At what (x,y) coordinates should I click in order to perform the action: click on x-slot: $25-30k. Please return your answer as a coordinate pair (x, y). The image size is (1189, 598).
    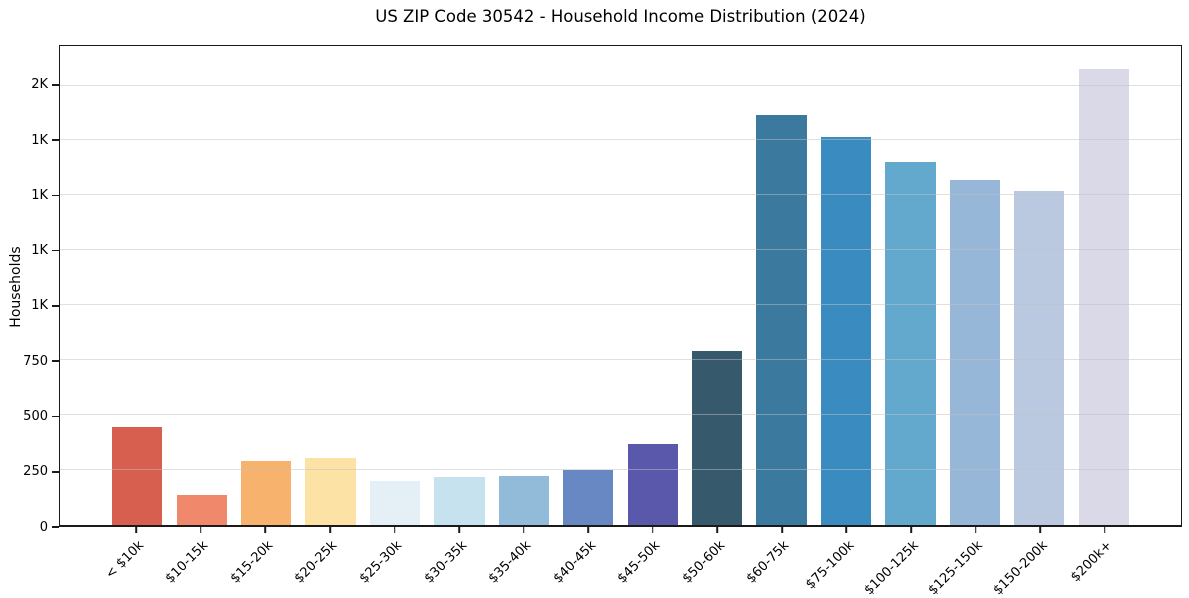
    Looking at the image, I should click on (392, 558).